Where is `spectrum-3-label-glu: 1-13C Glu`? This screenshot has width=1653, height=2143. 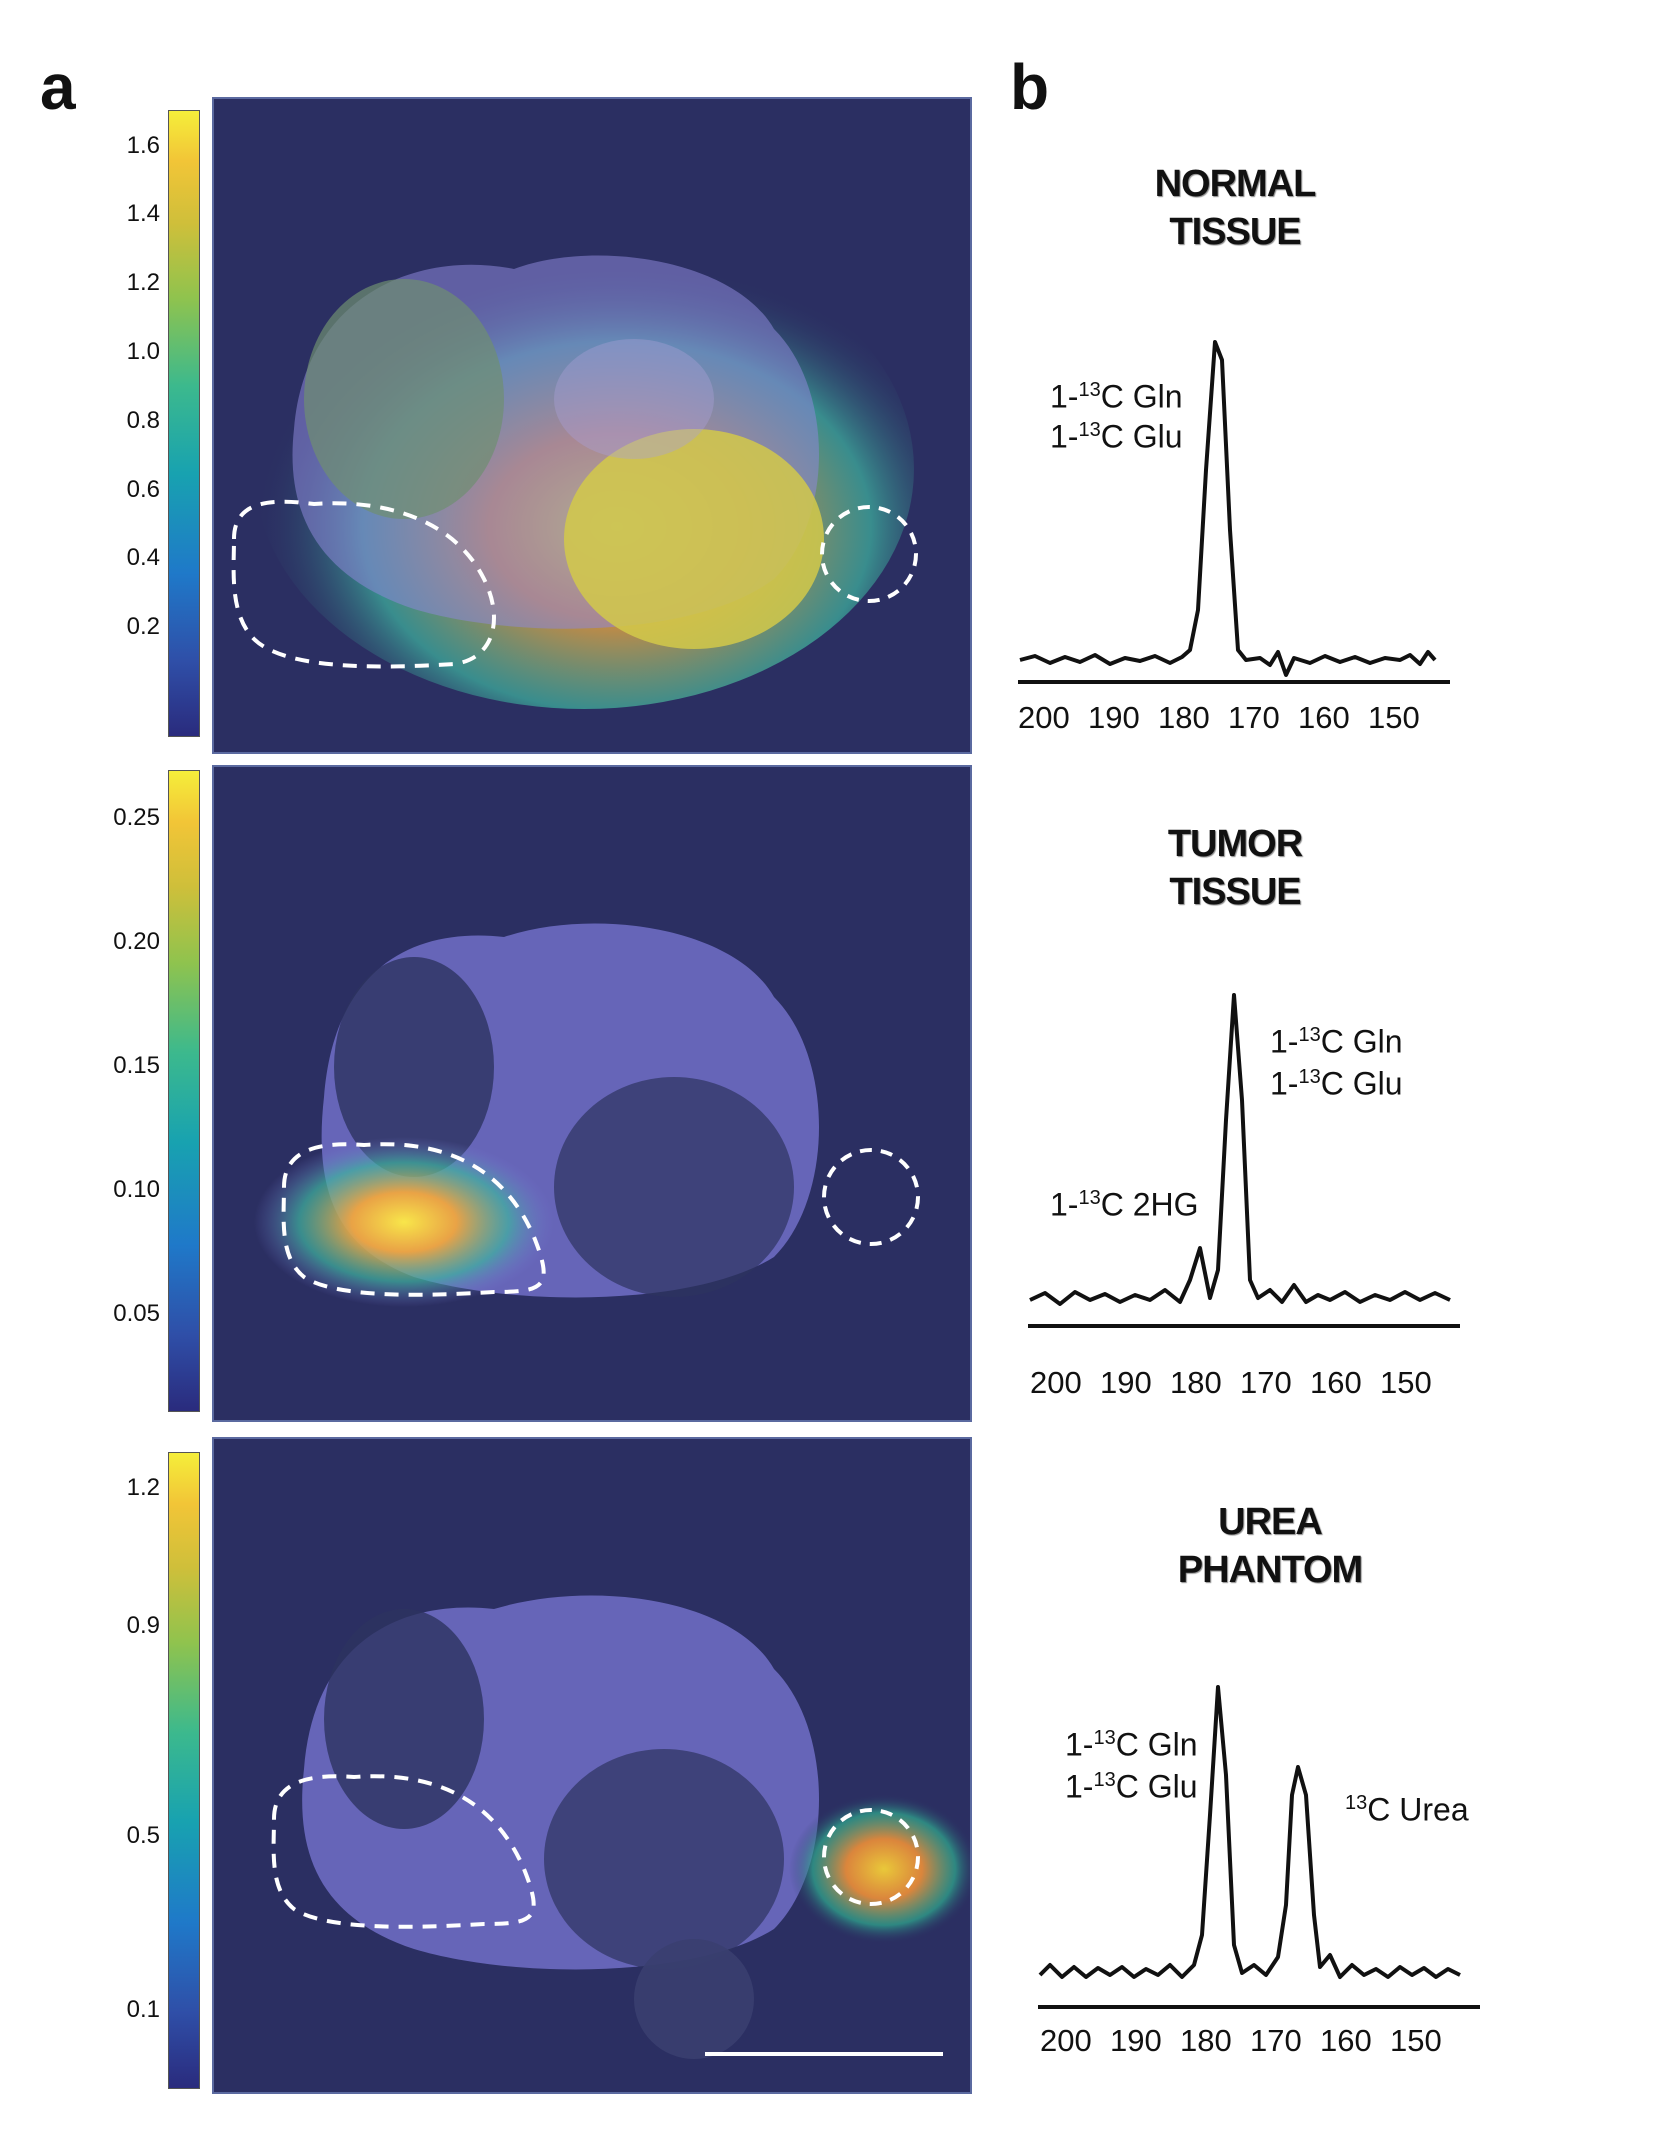
spectrum-3-label-glu: 1-13C Glu is located at coordinates (1131, 1783).